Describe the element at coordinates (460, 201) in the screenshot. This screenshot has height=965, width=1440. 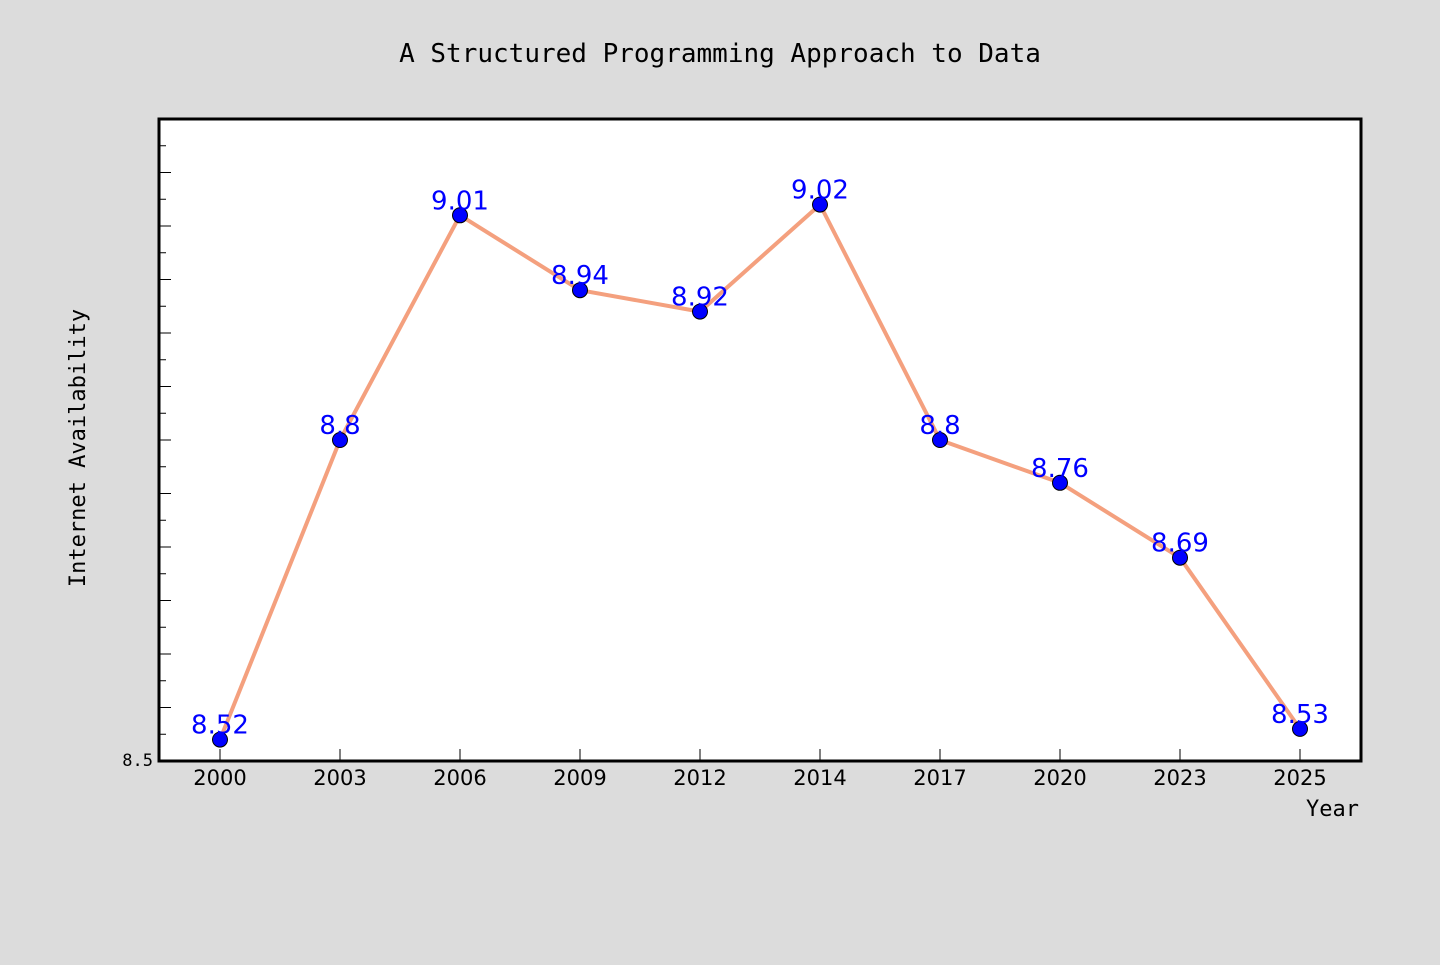
I see `data-label: 9.01` at that location.